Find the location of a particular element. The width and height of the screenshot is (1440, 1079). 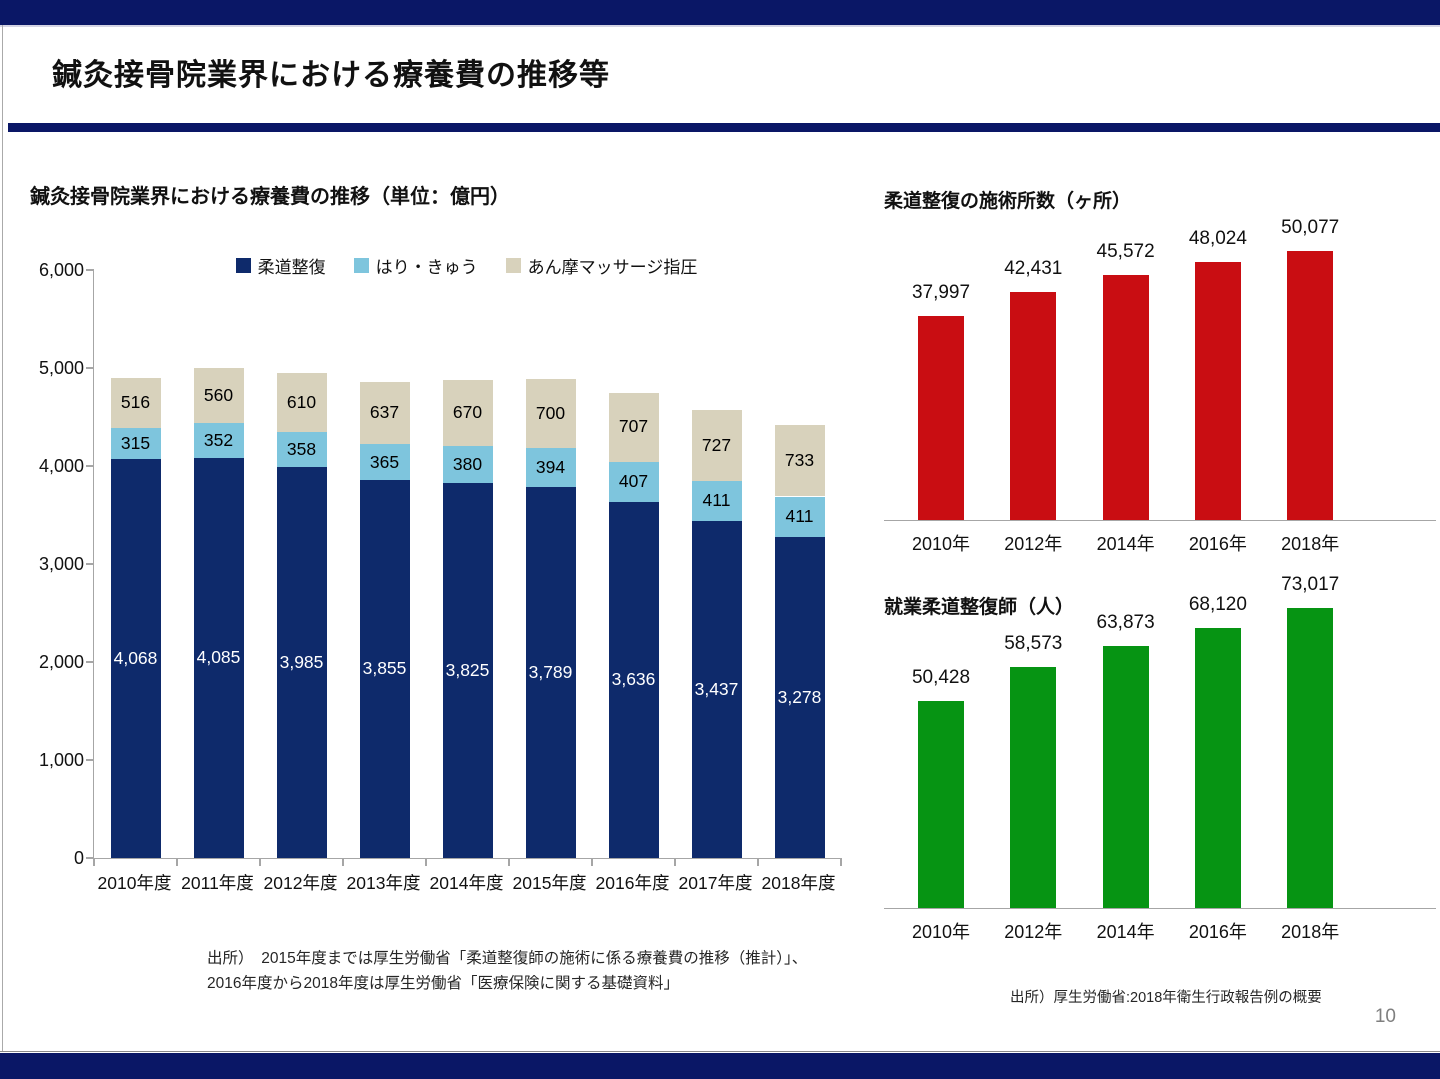

bar-segment-あん摩マッサージ指圧: 727 is located at coordinates (716, 445).